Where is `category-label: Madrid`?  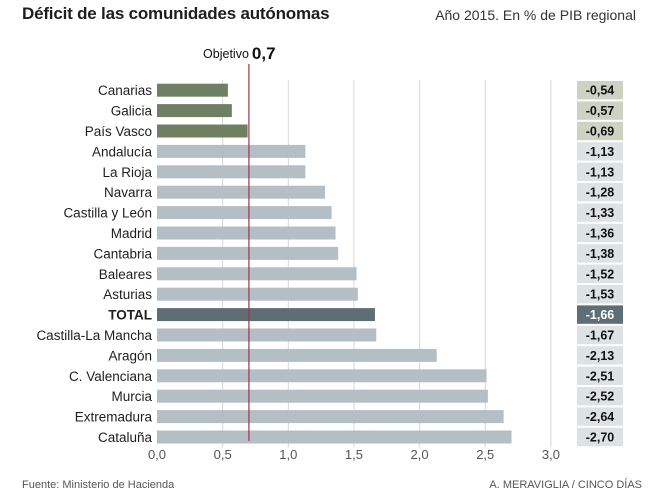 category-label: Madrid is located at coordinates (131, 233).